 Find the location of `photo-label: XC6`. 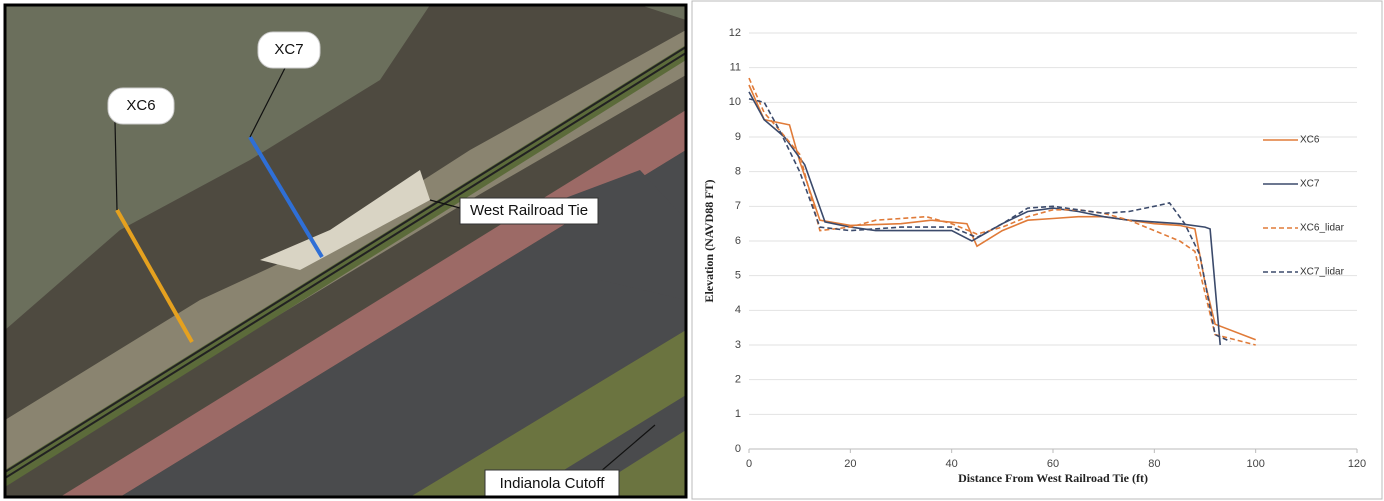

photo-label: XC6 is located at coordinates (140, 105).